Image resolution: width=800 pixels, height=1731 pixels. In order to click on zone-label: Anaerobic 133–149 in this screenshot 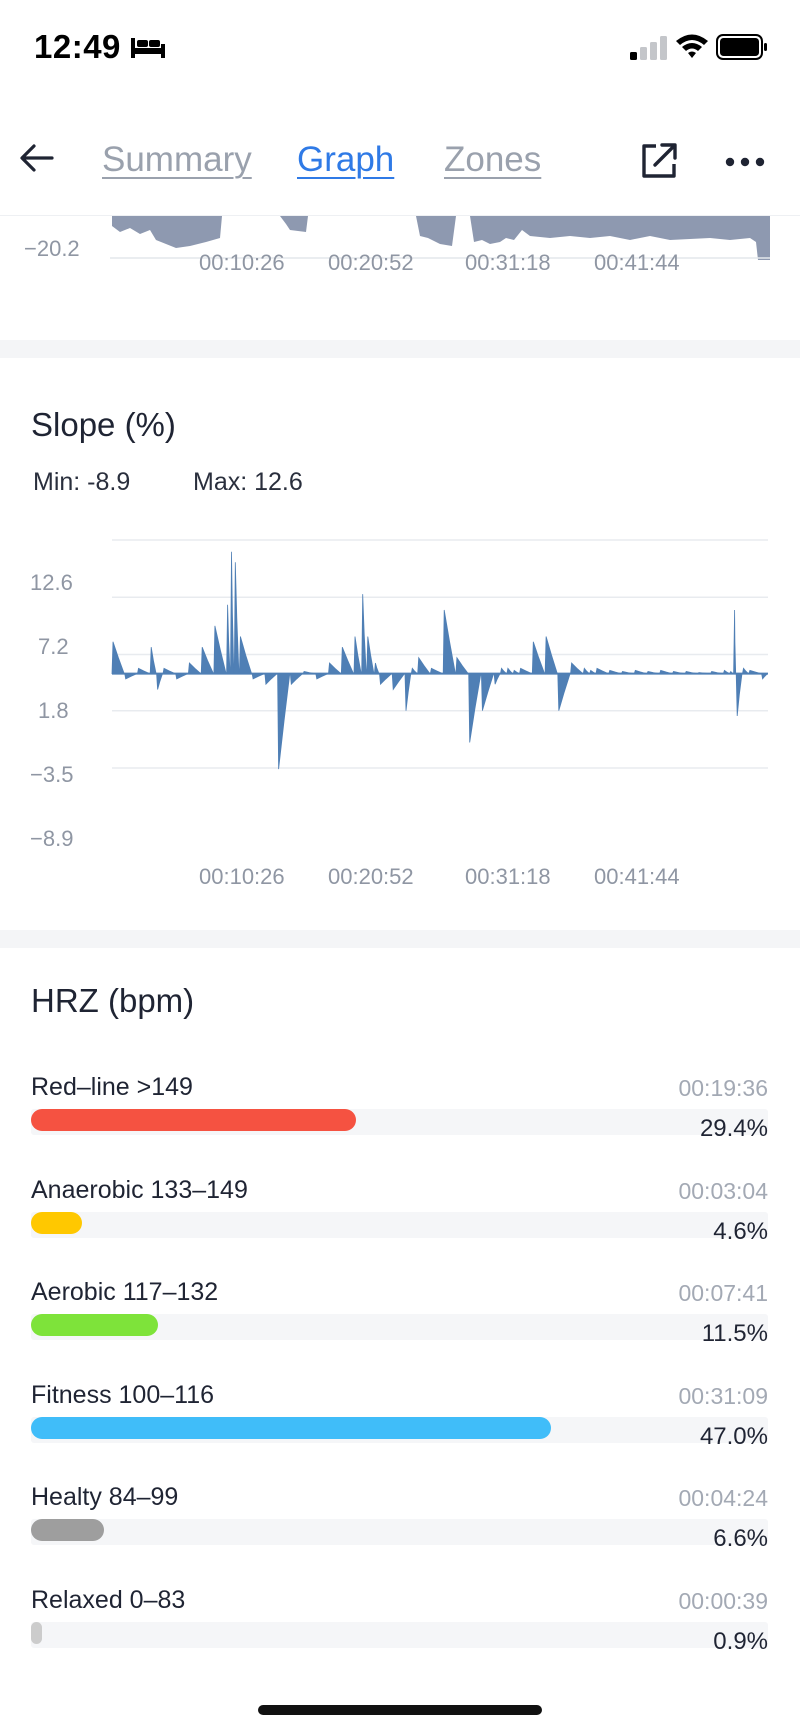, I will do `click(139, 1189)`.